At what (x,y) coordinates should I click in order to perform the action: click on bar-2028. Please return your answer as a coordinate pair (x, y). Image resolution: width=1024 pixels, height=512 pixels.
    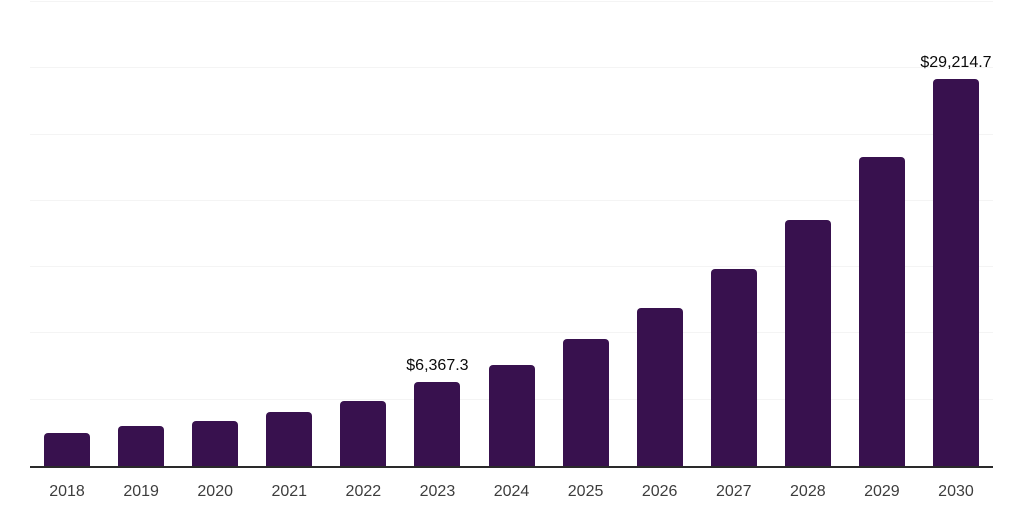
    Looking at the image, I should click on (807, 342).